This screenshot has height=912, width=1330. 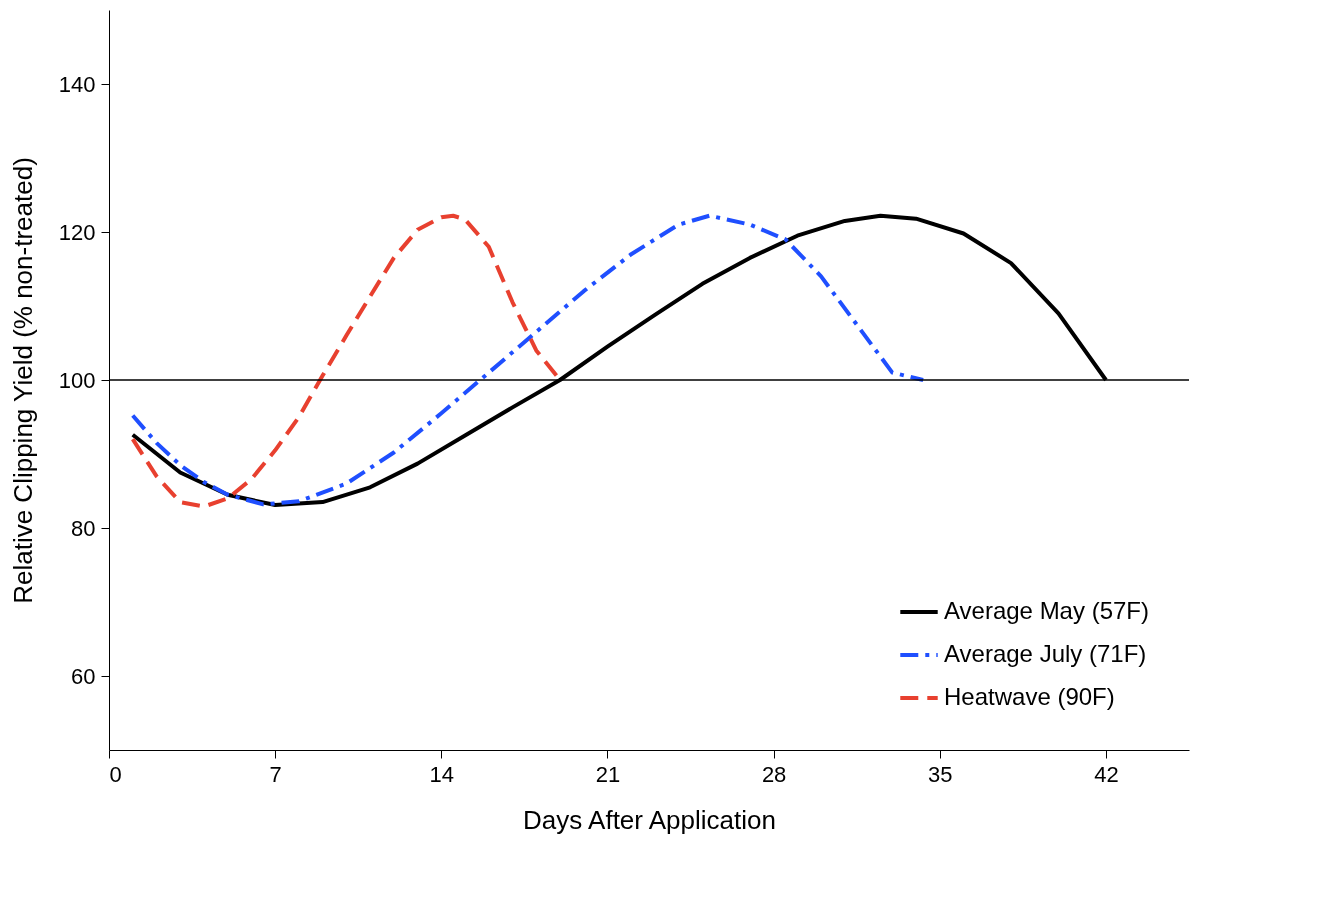 What do you see at coordinates (77, 232) in the screenshot?
I see `y-tick-label: 120` at bounding box center [77, 232].